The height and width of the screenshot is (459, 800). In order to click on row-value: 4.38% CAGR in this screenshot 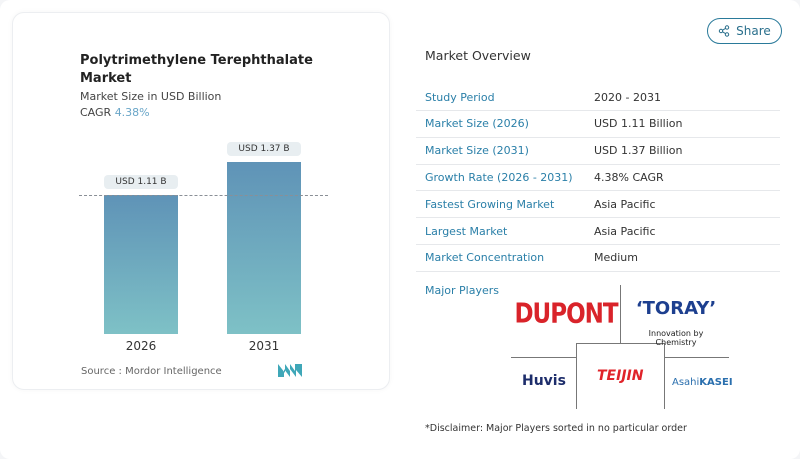, I will do `click(629, 177)`.